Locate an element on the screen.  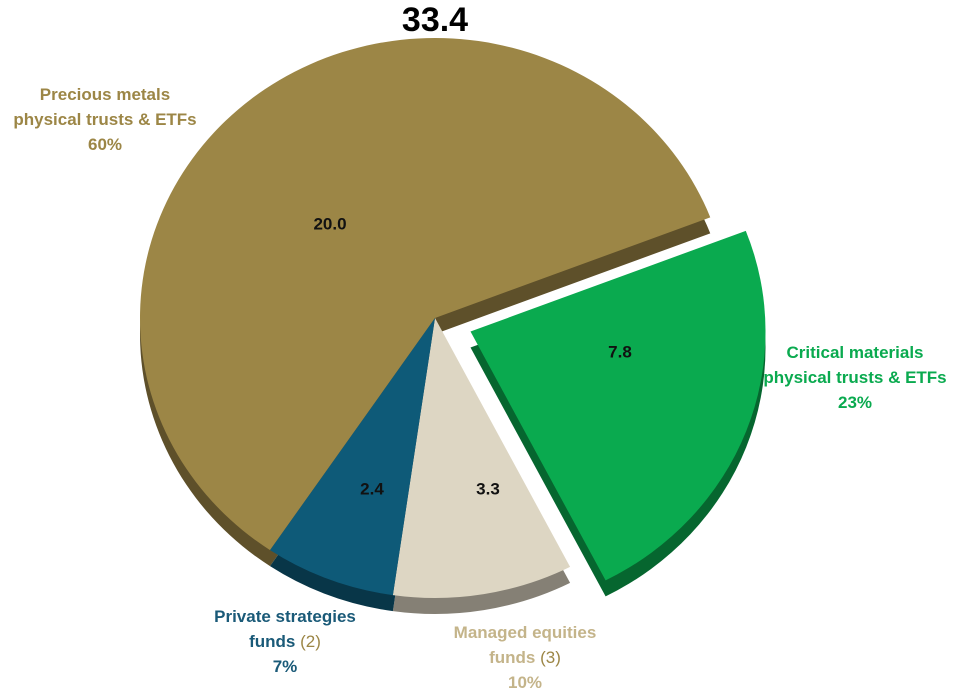
slice-label: Private strategies funds (2) 7% is located at coordinates (285, 641).